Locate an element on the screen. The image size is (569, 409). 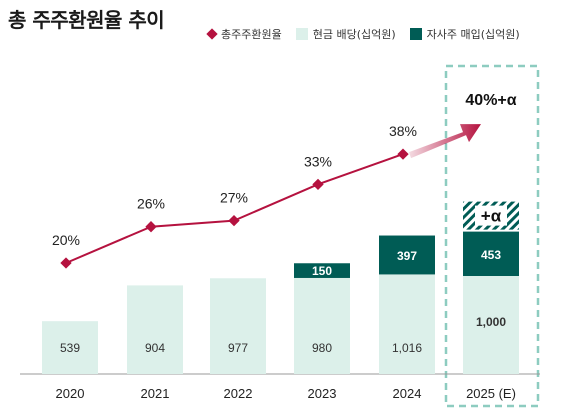
x-tick-label: 2023 is located at coordinates (322, 393).